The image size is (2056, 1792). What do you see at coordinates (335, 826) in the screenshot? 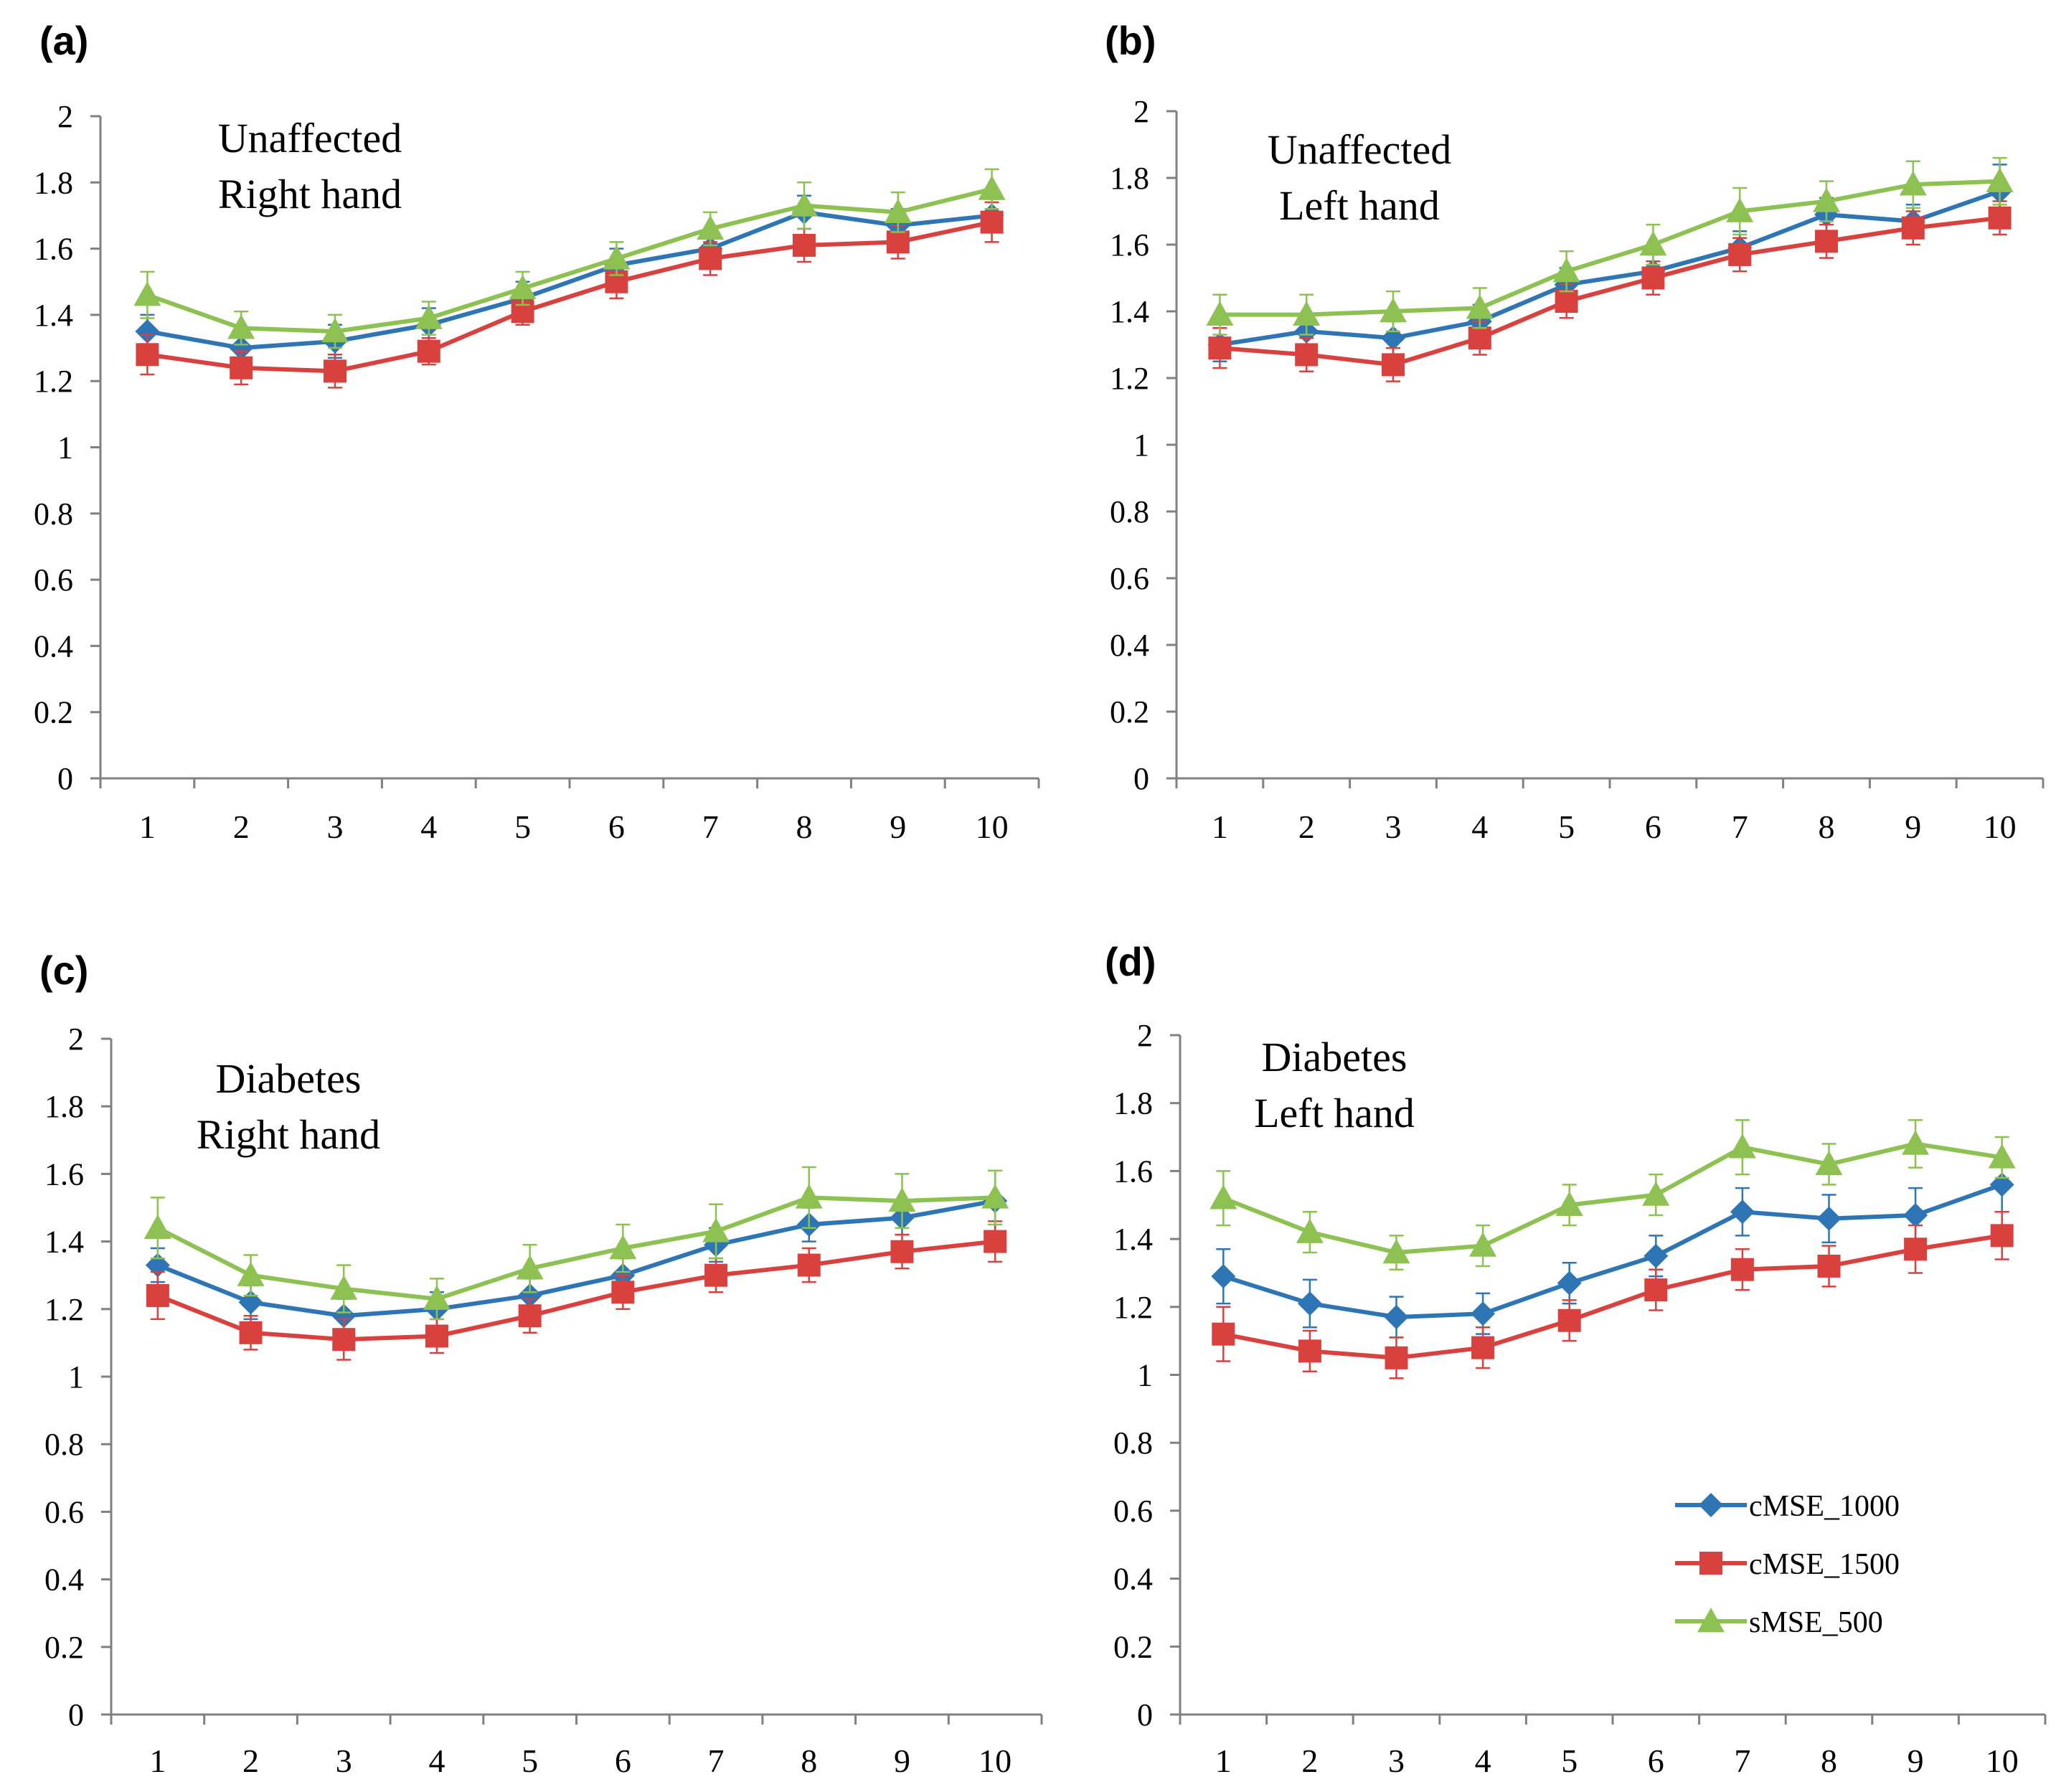
I see `x-tick-label: 3` at bounding box center [335, 826].